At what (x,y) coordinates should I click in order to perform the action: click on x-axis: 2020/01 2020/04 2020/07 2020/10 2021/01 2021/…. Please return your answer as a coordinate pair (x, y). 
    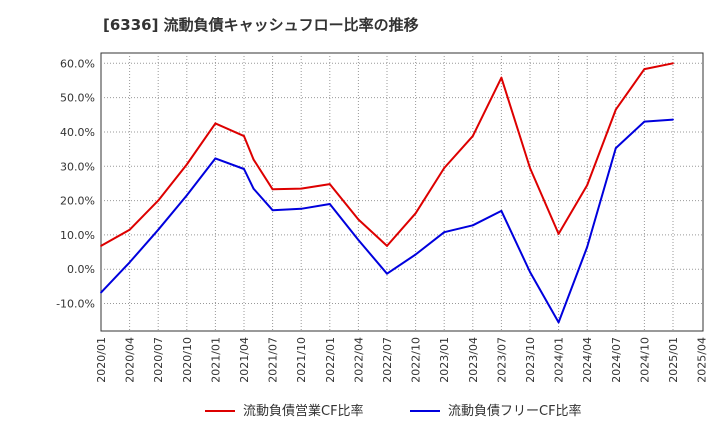
    Looking at the image, I should click on (402, 360).